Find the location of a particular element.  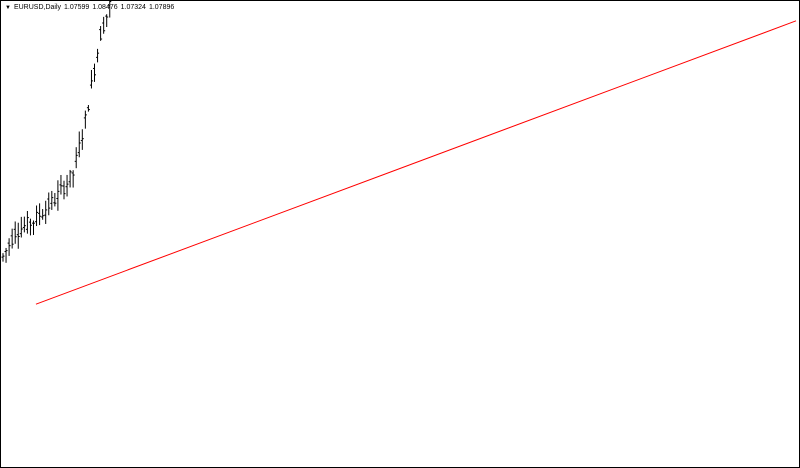

low-value: 1.07324 is located at coordinates (133, 7).